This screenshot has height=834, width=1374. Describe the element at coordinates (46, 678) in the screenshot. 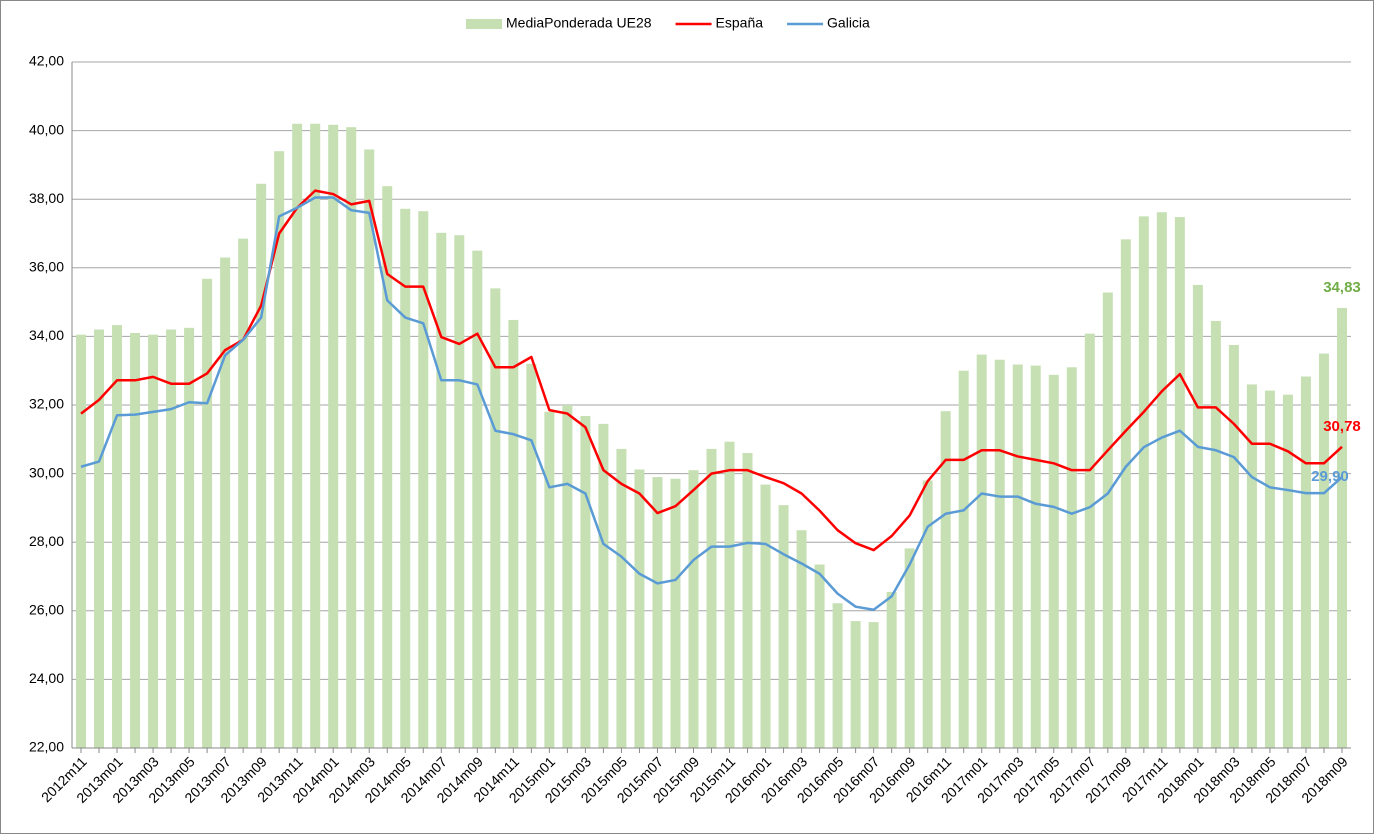

I see `y-tick-label: 24,00` at that location.